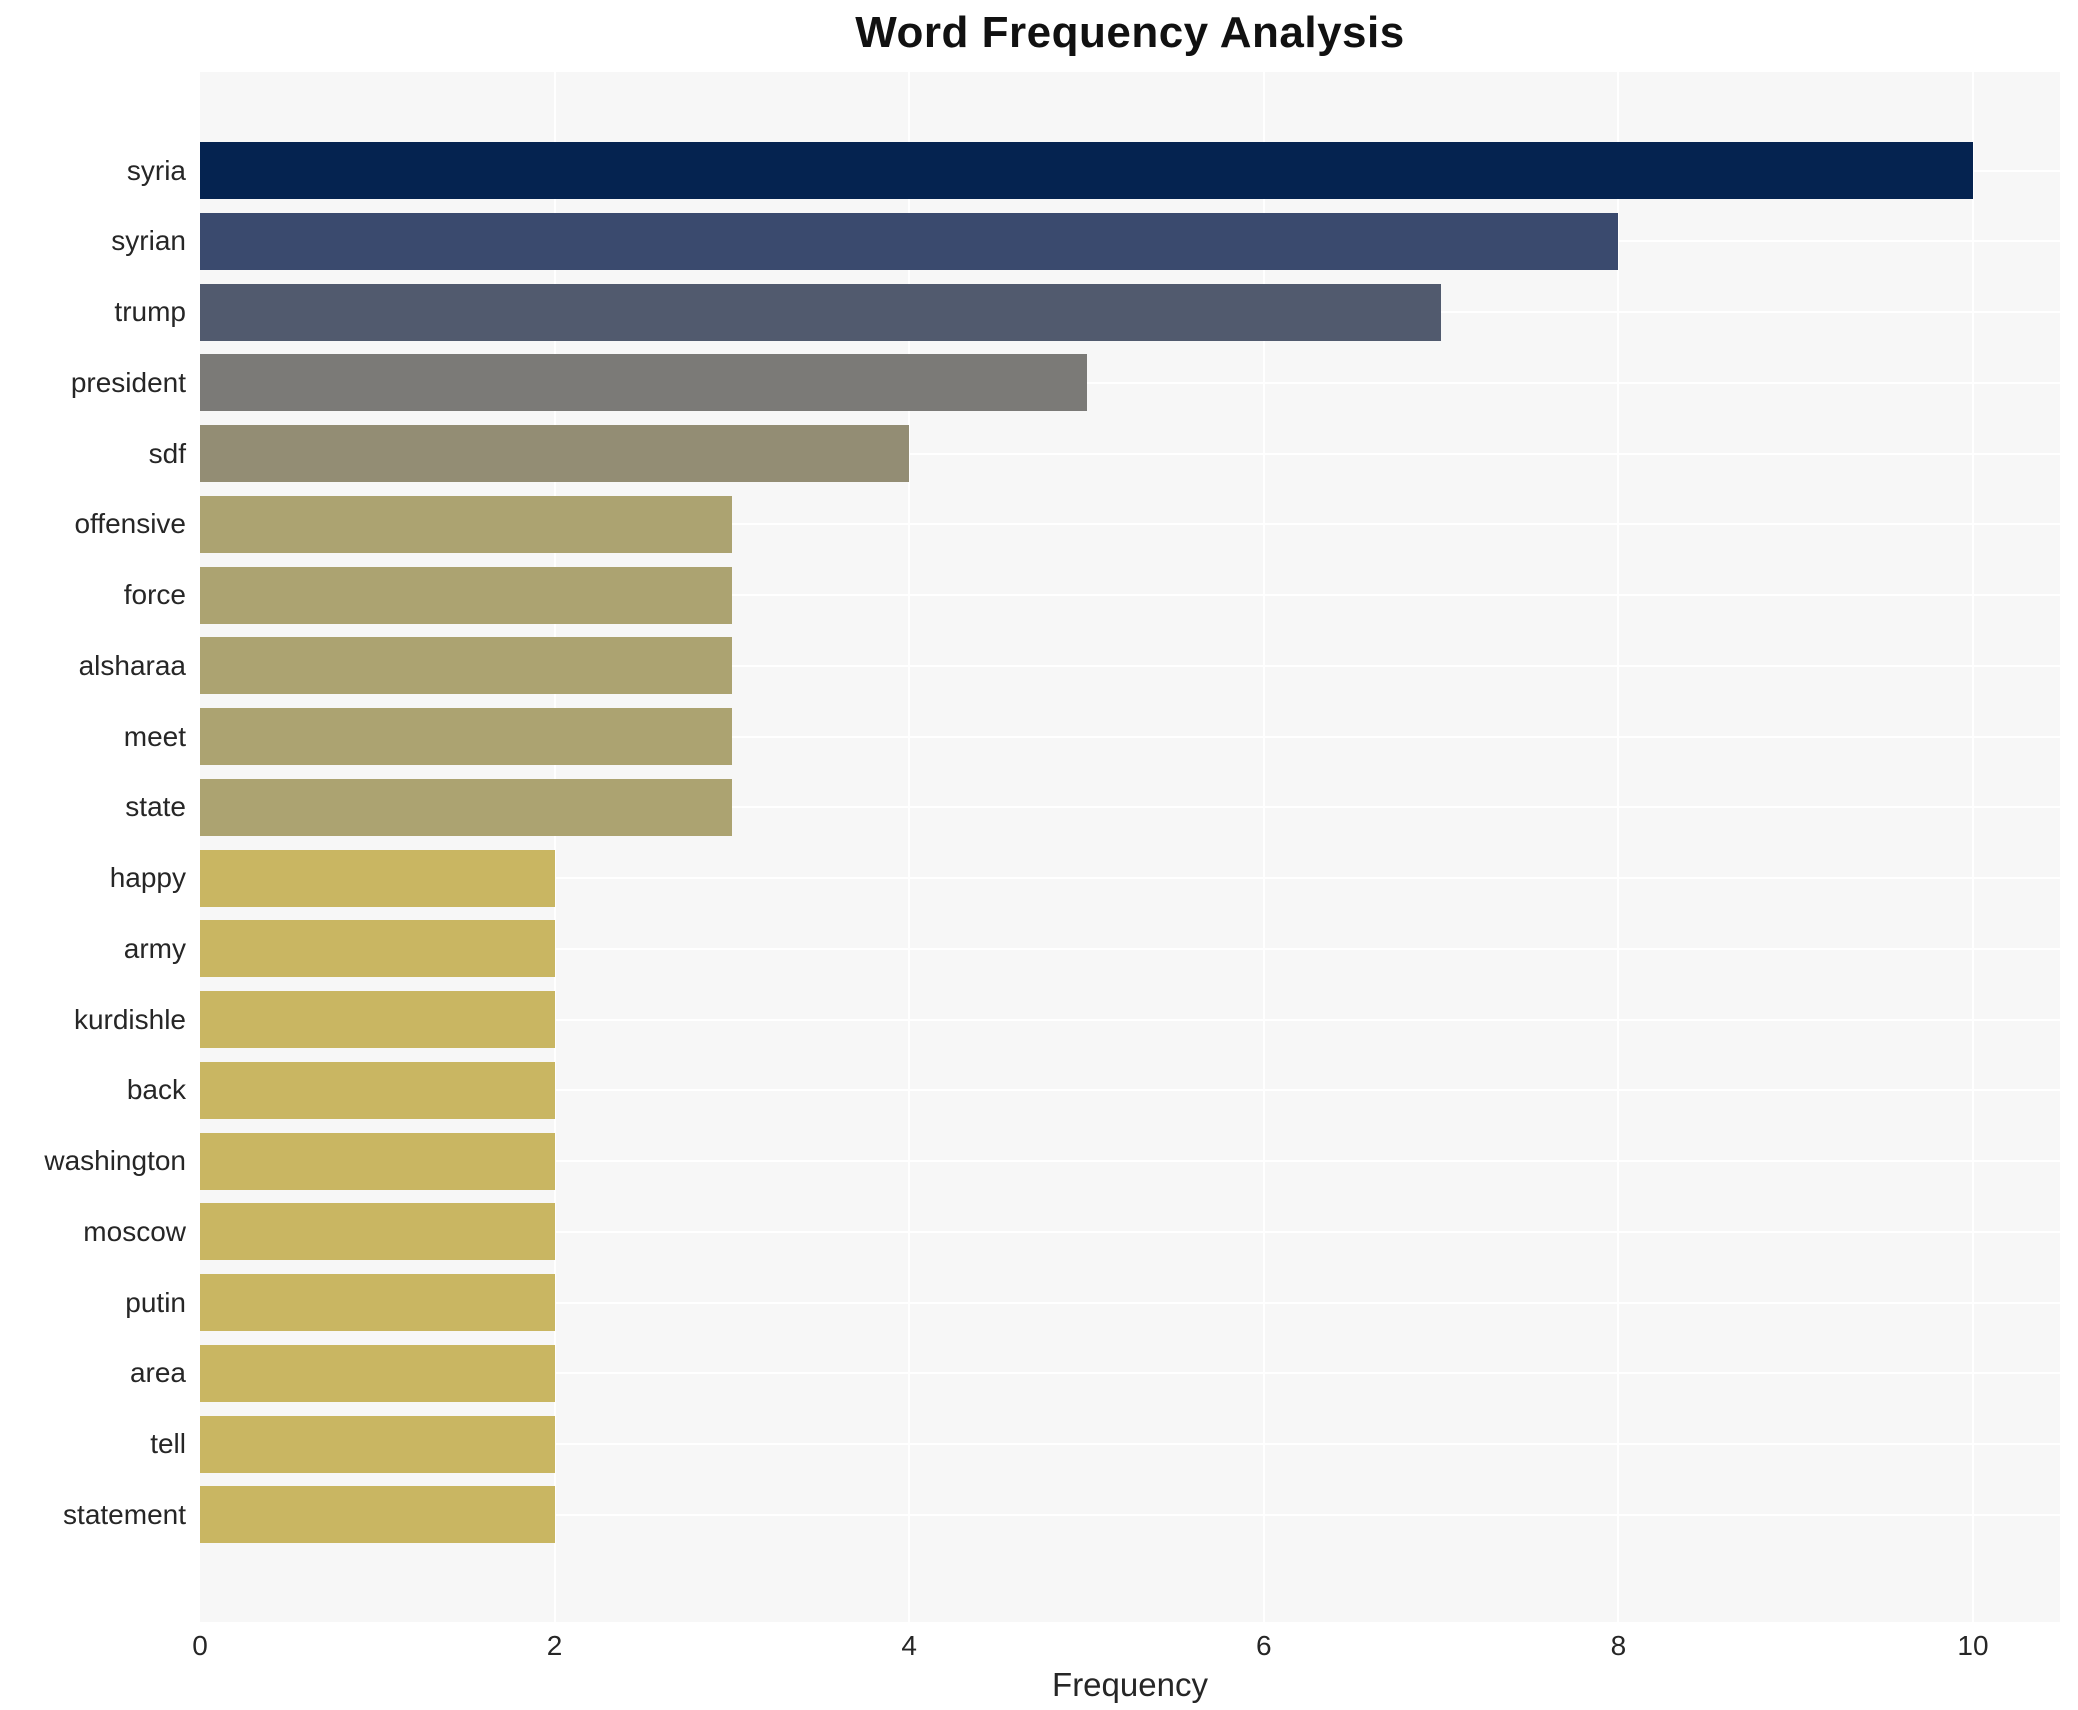 This screenshot has height=1710, width=2078. Describe the element at coordinates (200, 1645) in the screenshot. I see `x-tick-0: 0` at that location.